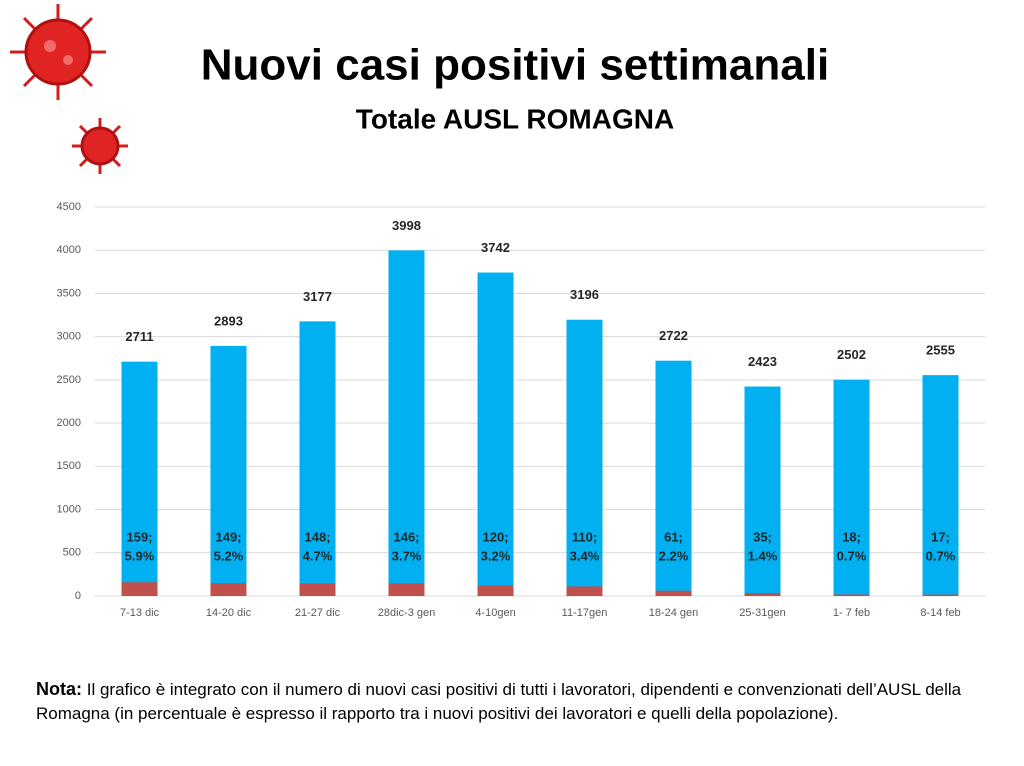 The image size is (1024, 766). What do you see at coordinates (406, 536) in the screenshot?
I see `value-label: 146;` at bounding box center [406, 536].